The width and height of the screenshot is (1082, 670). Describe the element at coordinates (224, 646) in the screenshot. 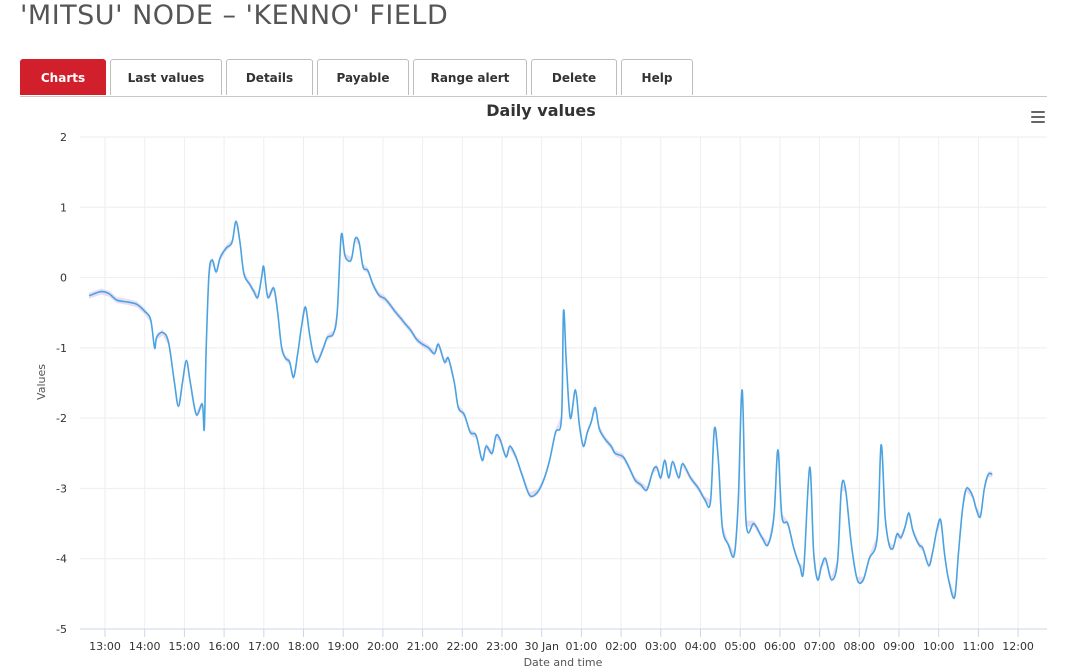

I see `x-tick-label: 16:00` at that location.